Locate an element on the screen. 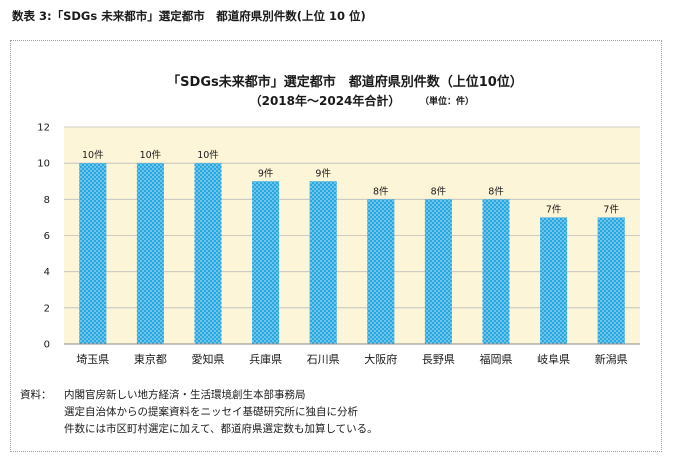  category-label: 福岡県 is located at coordinates (496, 359).